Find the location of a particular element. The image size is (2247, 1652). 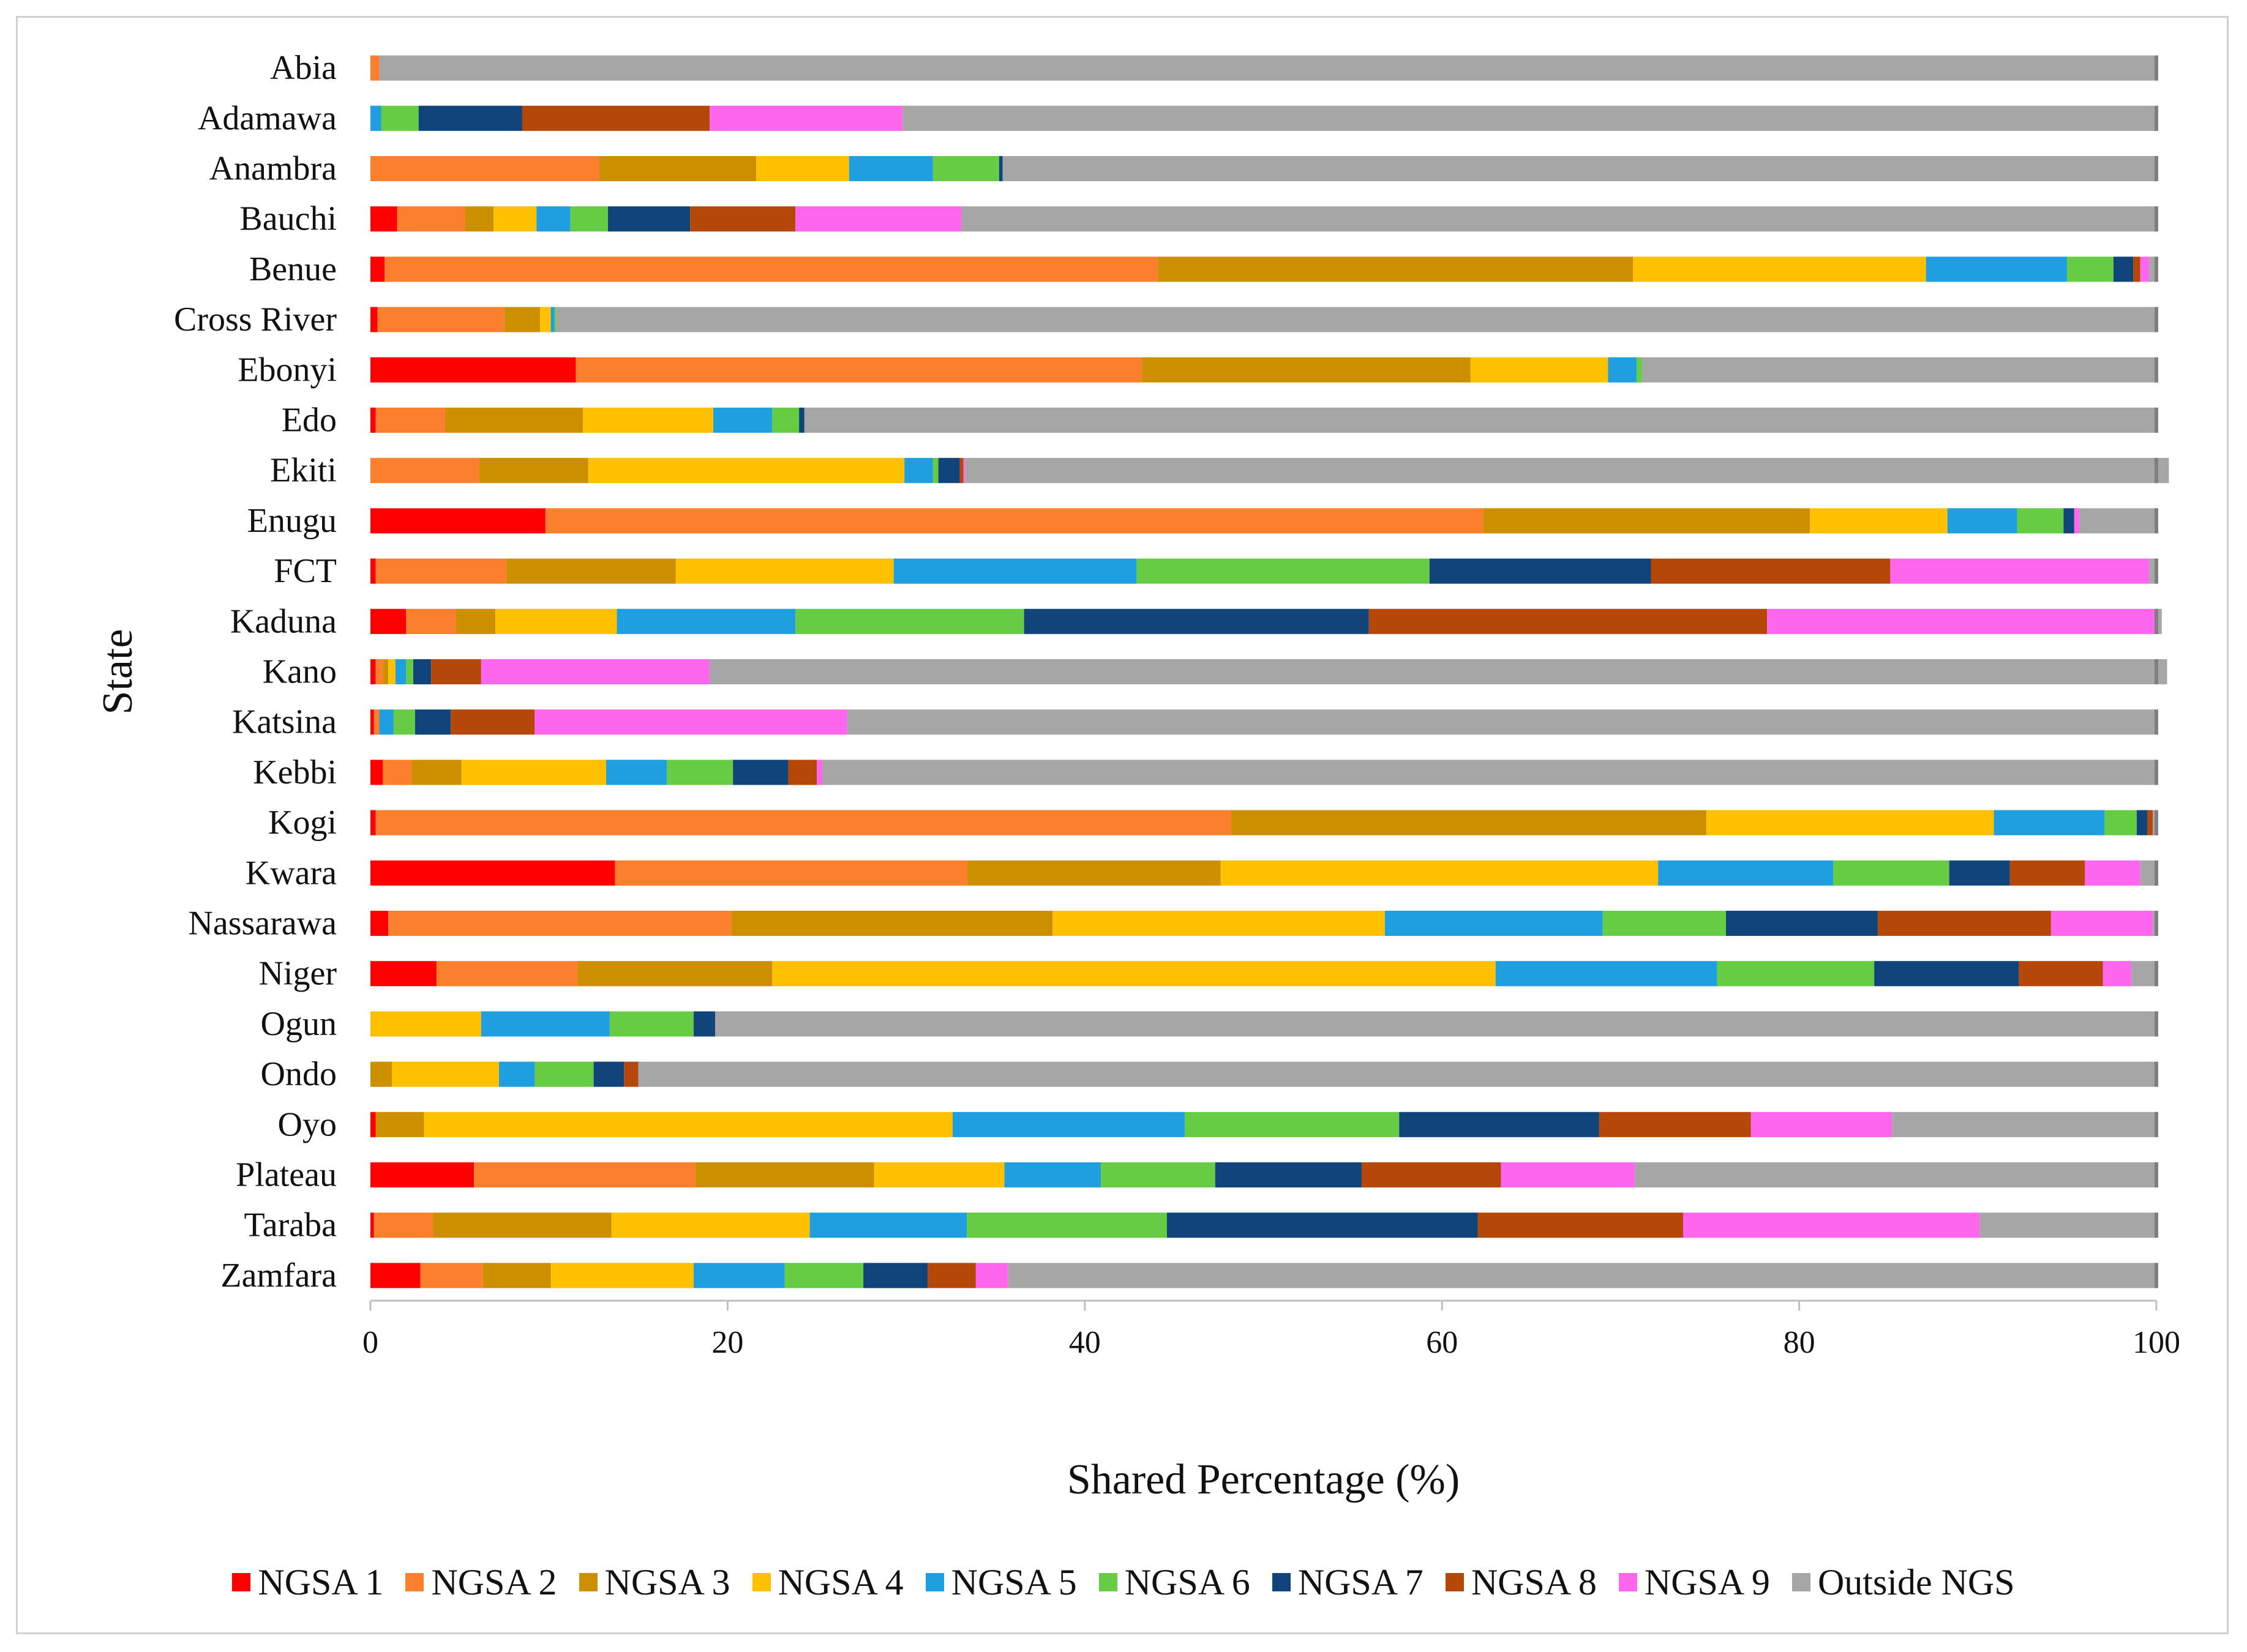

category-label: Kwara is located at coordinates (291, 873).